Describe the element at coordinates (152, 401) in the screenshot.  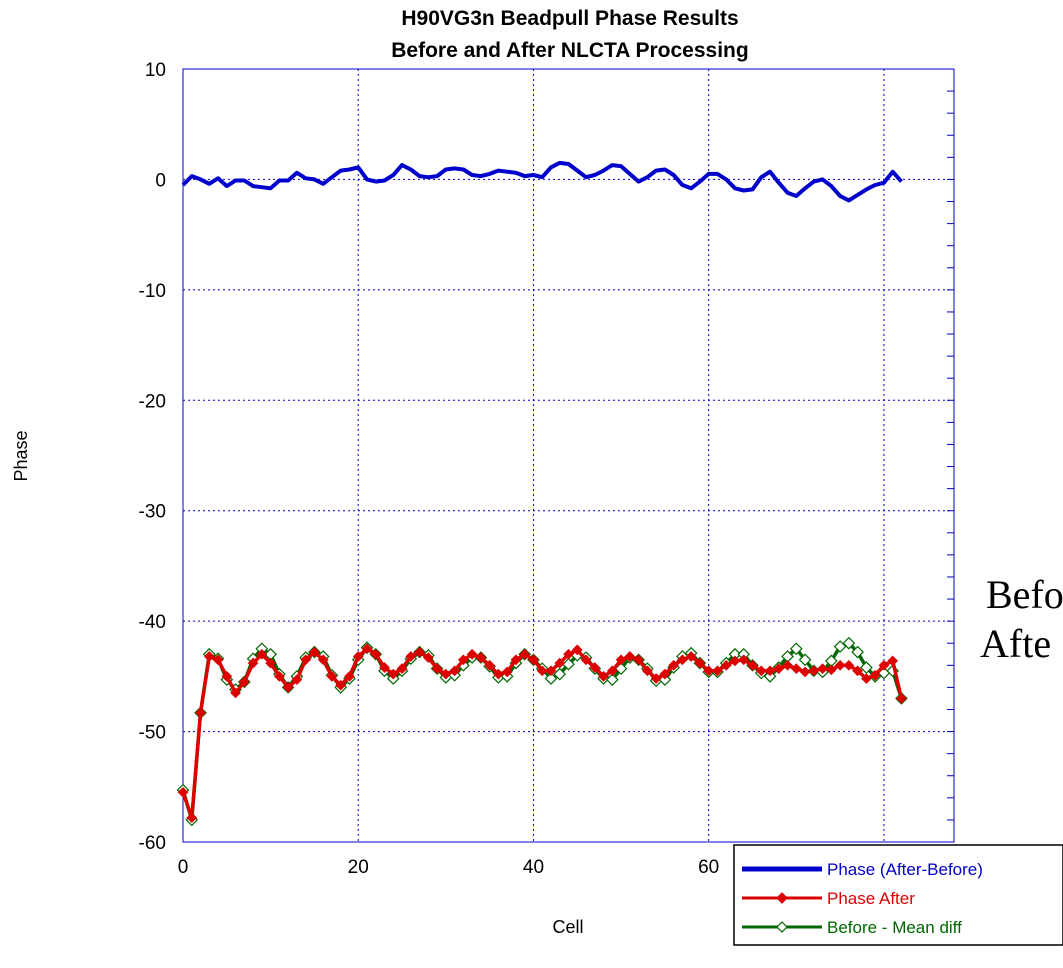
I see `y-tick-label: -20` at that location.